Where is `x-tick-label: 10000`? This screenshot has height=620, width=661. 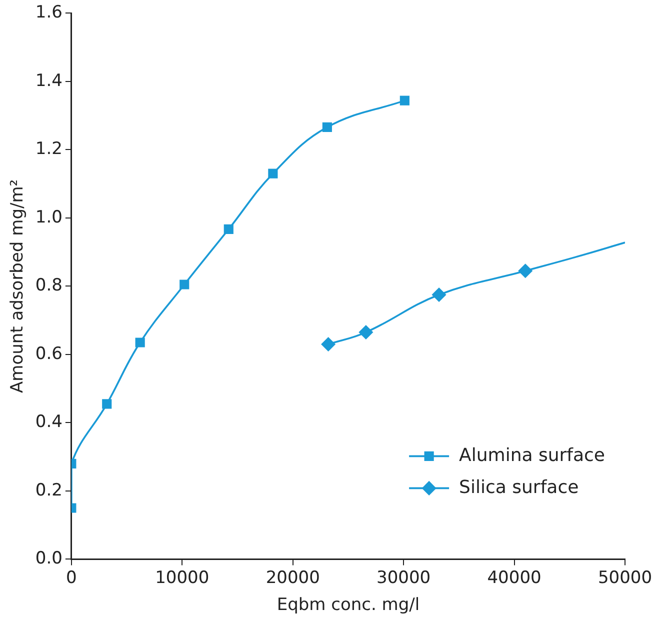
x-tick-label: 10000 is located at coordinates (182, 578).